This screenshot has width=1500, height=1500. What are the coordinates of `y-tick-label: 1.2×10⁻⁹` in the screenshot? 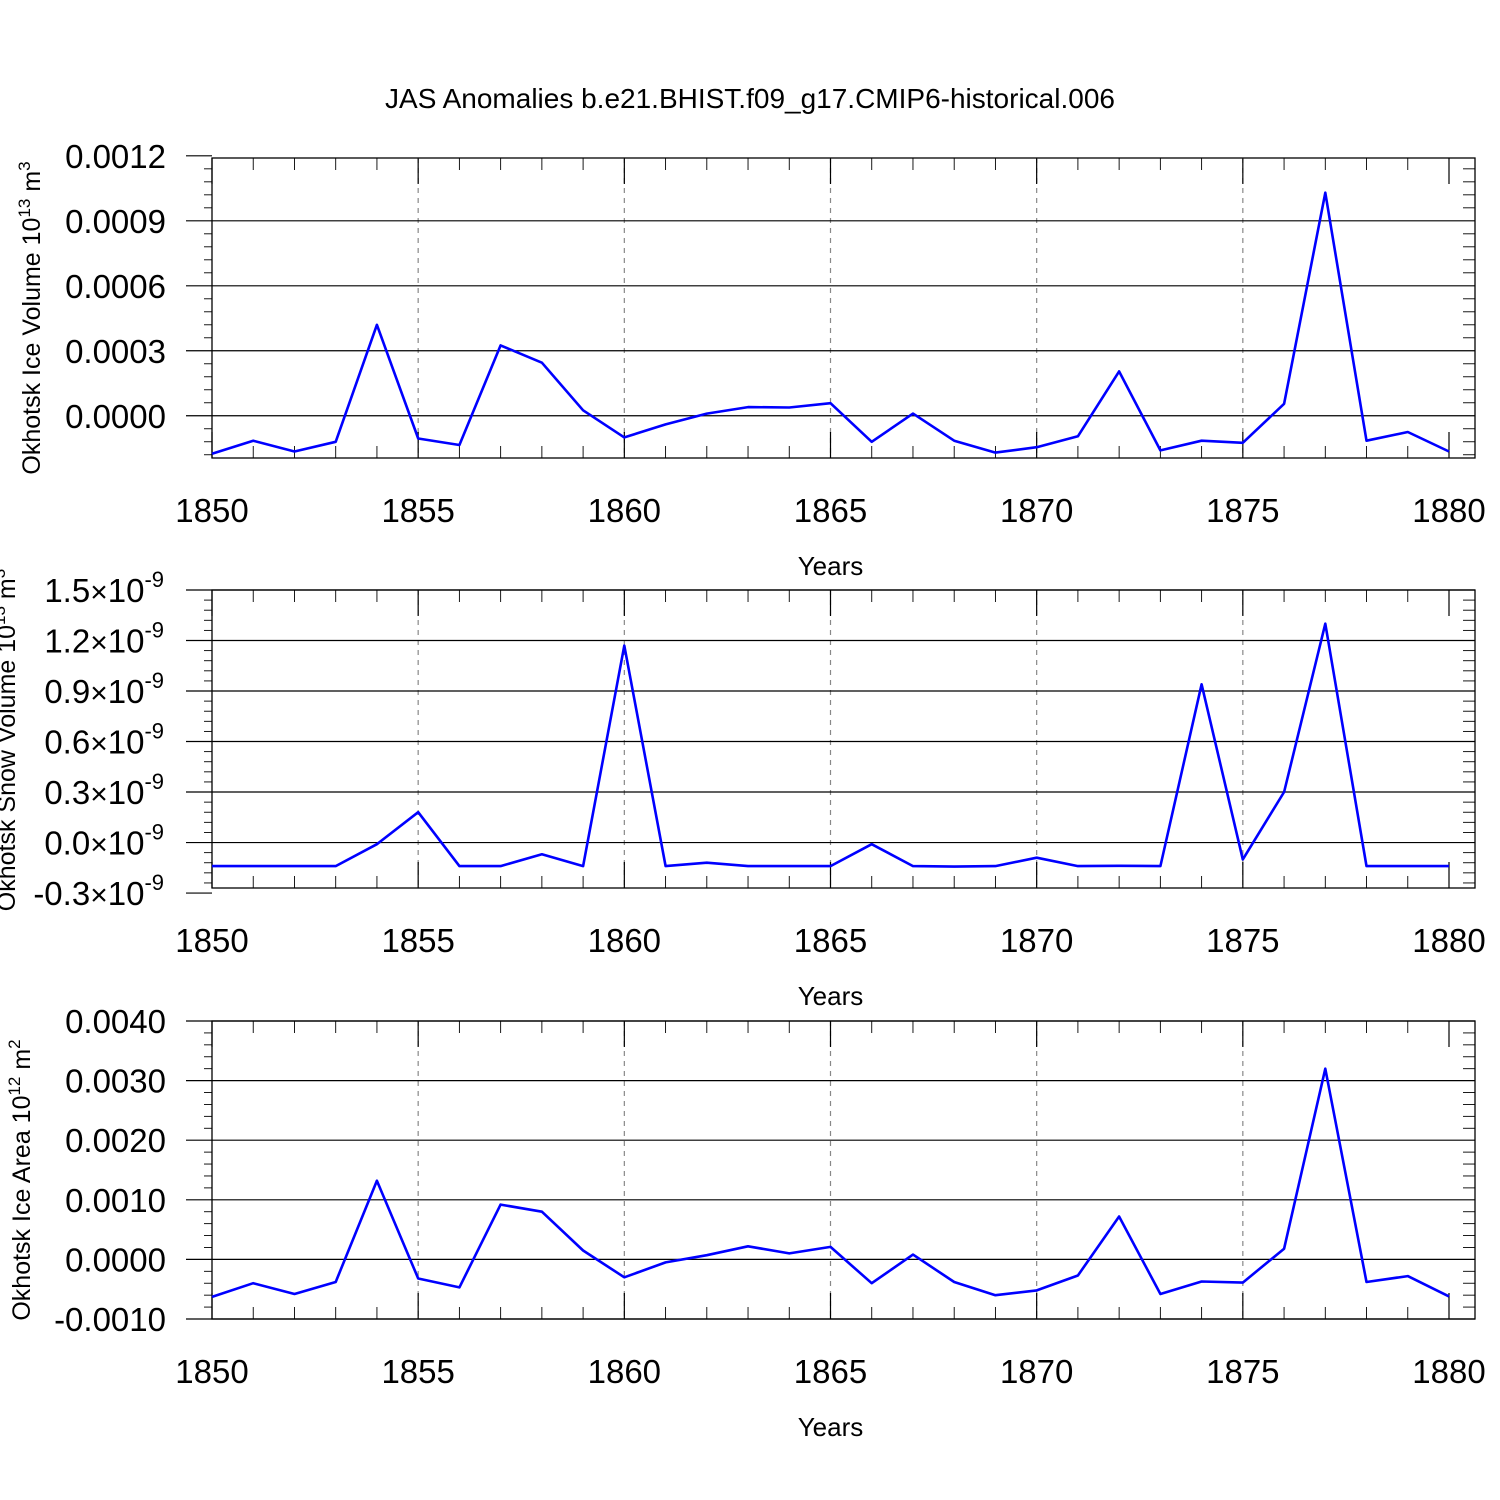 It's located at (104, 639).